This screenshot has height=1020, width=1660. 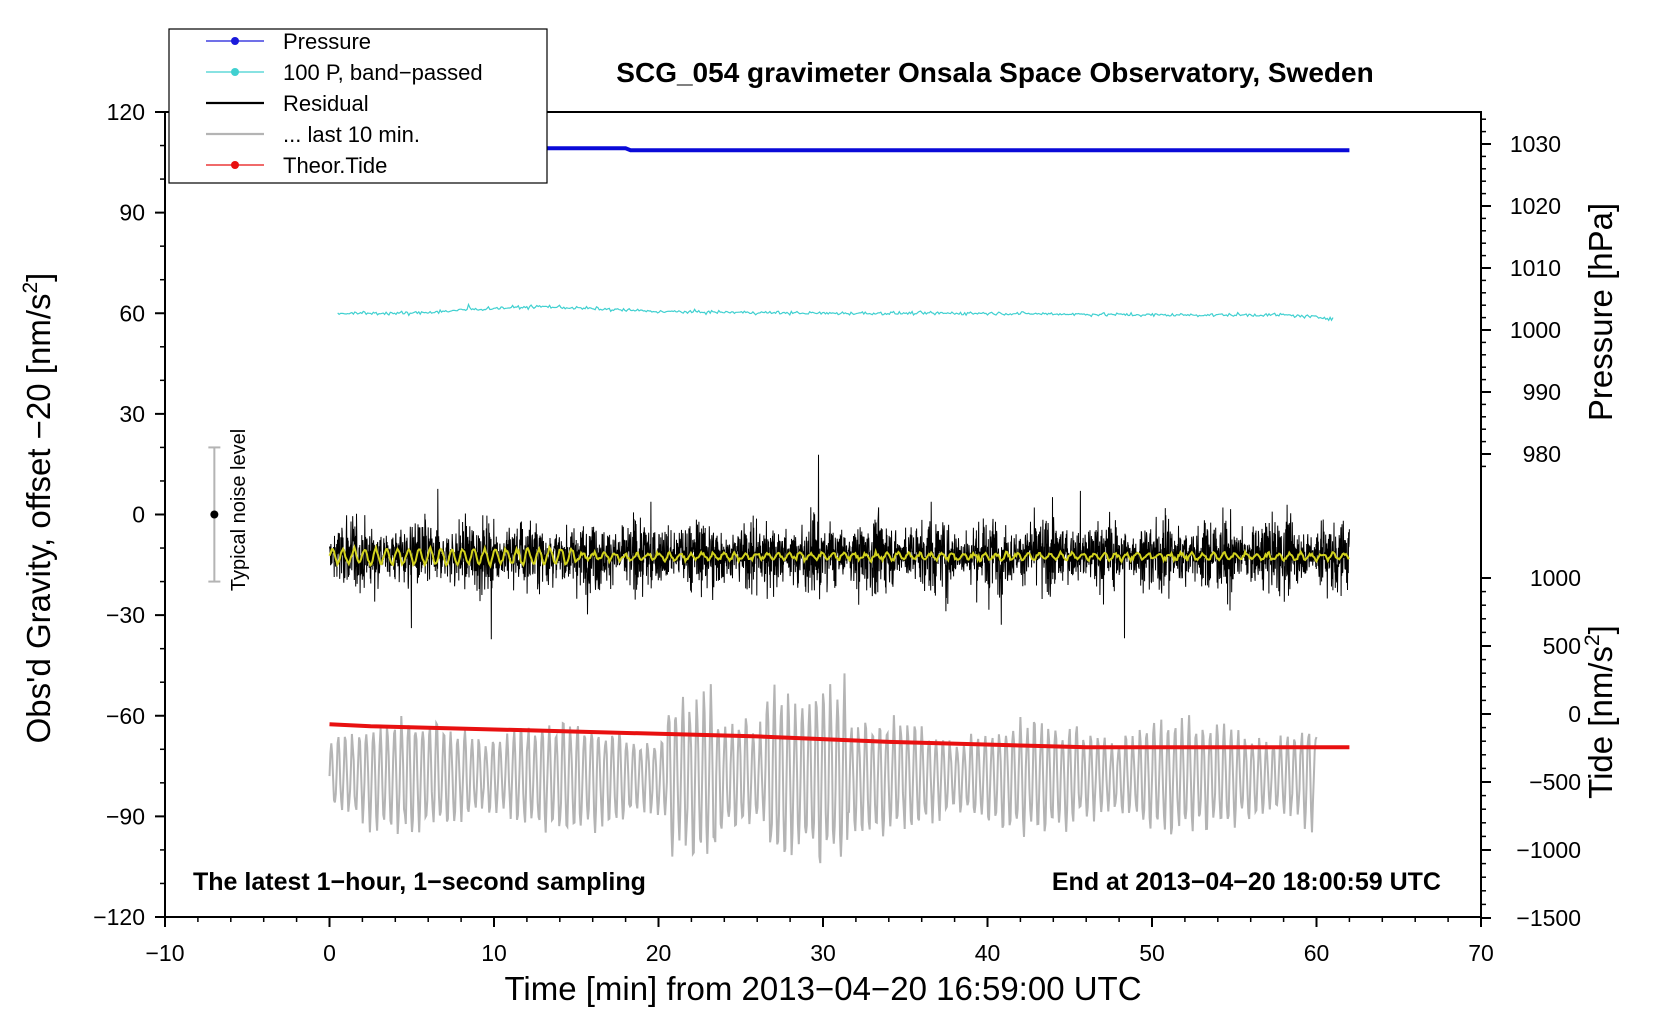 I want to click on legend-label: 100 P, band−passed, so click(x=383, y=72).